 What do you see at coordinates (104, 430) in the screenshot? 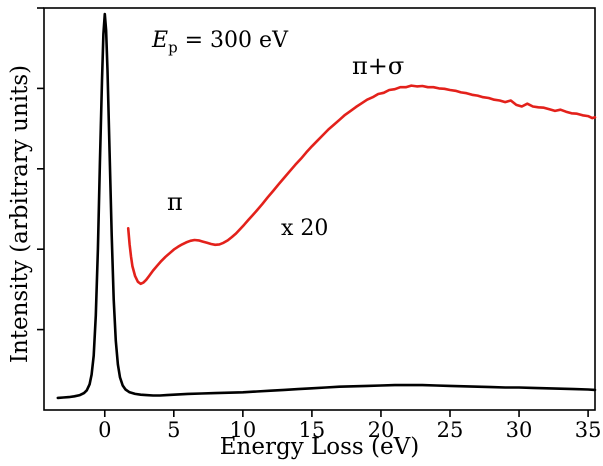
I see `x-tick-label: 0` at bounding box center [104, 430].